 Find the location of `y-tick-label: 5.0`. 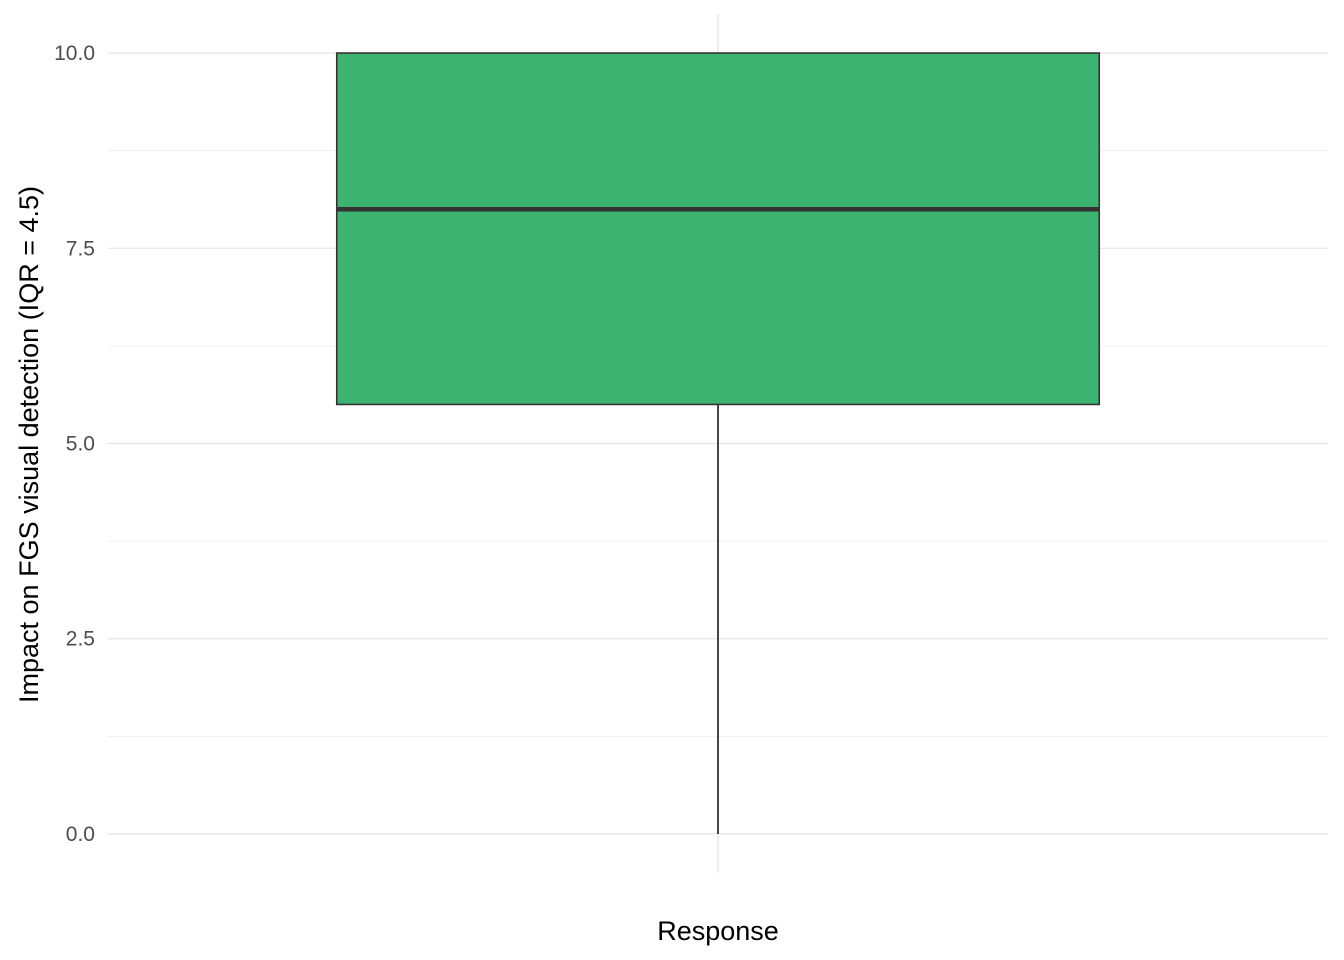

y-tick-label: 5.0 is located at coordinates (80, 444).